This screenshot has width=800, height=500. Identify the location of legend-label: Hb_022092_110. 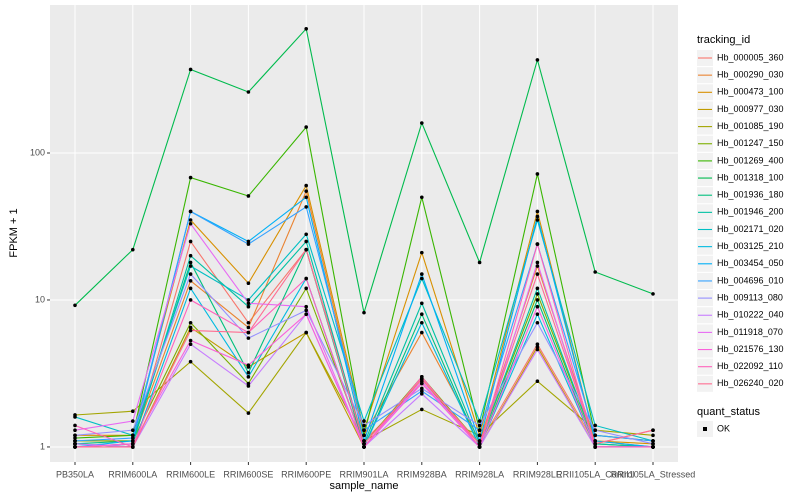
(750, 366).